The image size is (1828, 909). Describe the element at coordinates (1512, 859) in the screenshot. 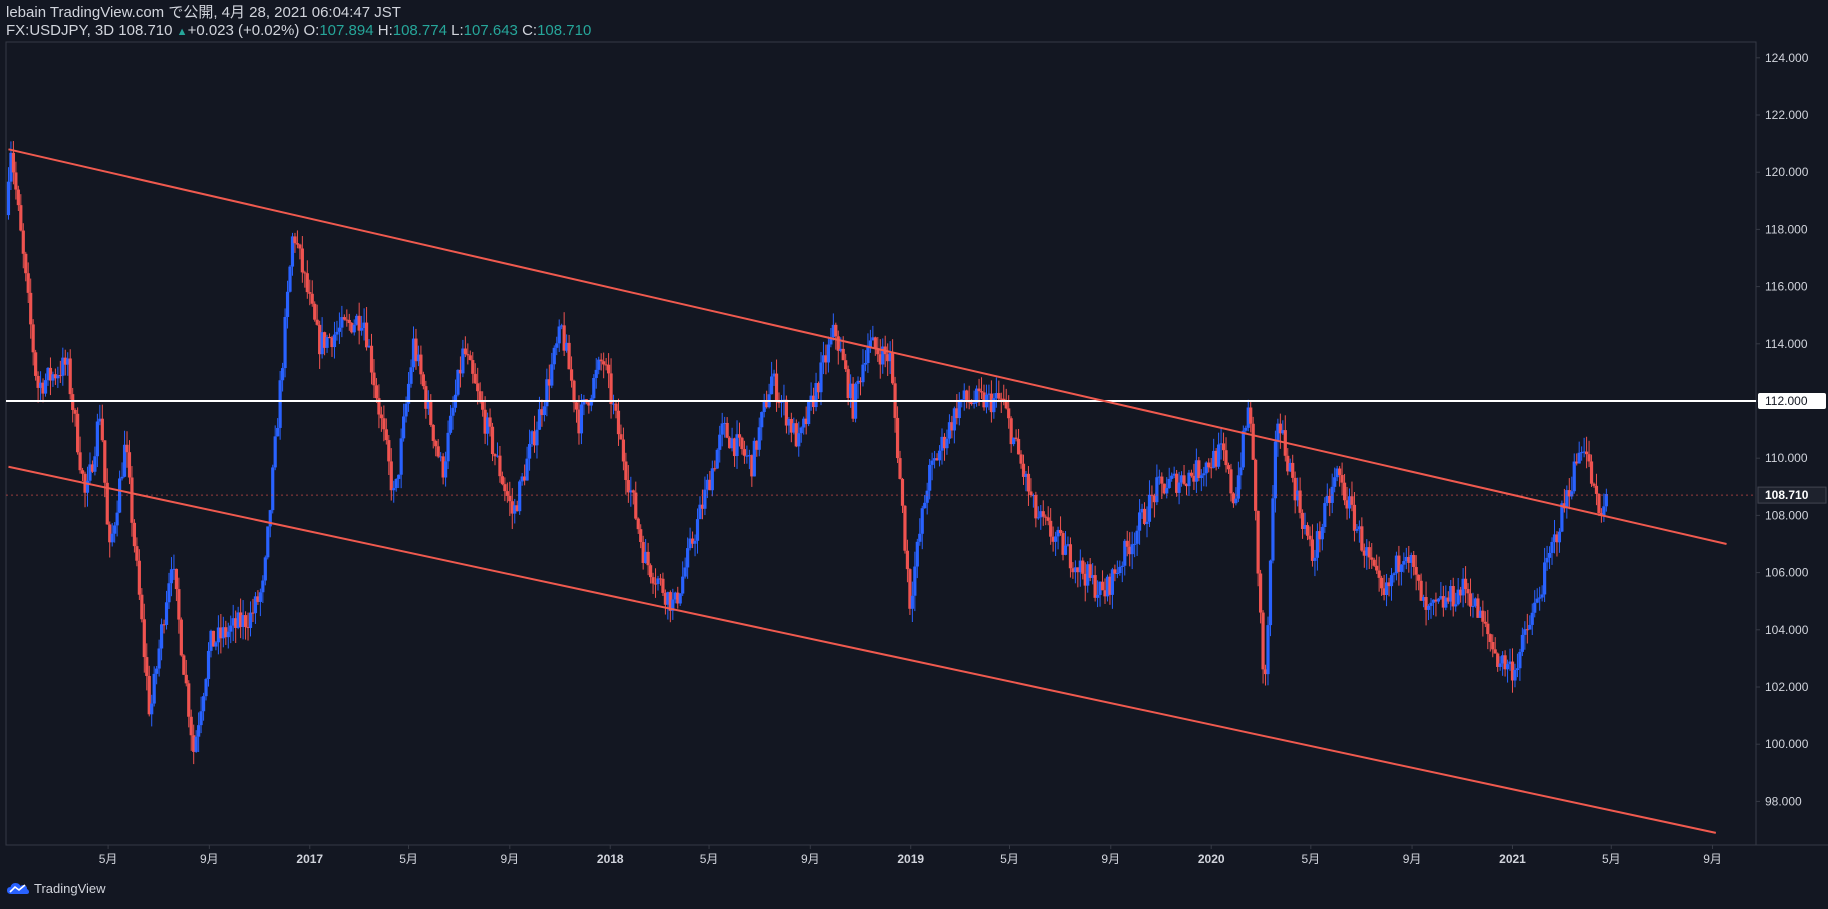

I see `x-tick-label: 2021` at that location.